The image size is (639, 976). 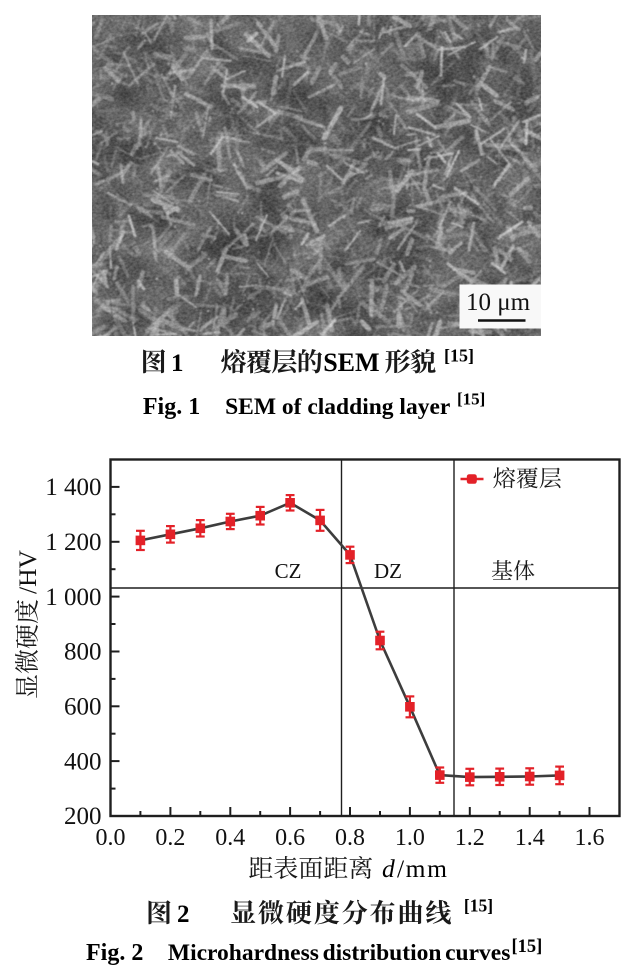 I want to click on svg-text: 1 000, so click(x=73, y=597).